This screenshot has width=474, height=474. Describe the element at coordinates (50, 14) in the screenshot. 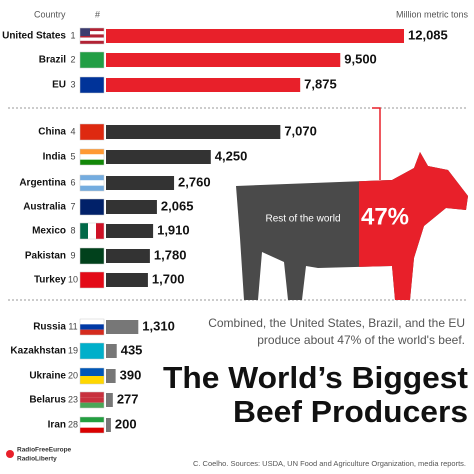

I see `header-country: Country` at that location.